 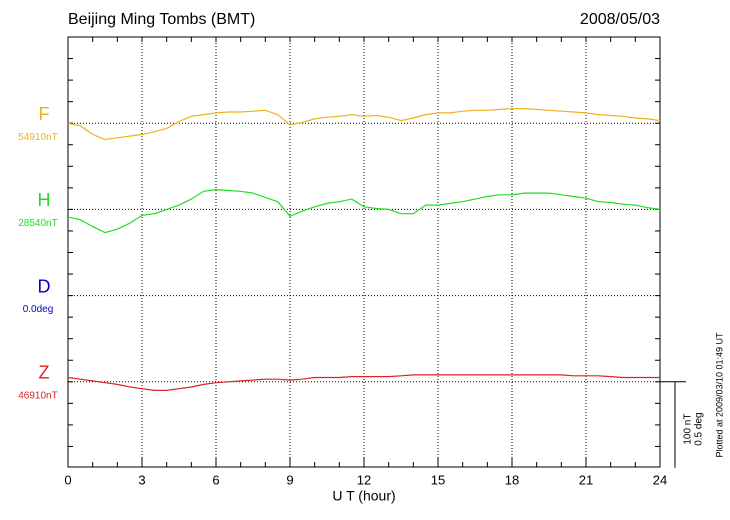 I want to click on baseline-label: 0.0deg, so click(x=38, y=309).